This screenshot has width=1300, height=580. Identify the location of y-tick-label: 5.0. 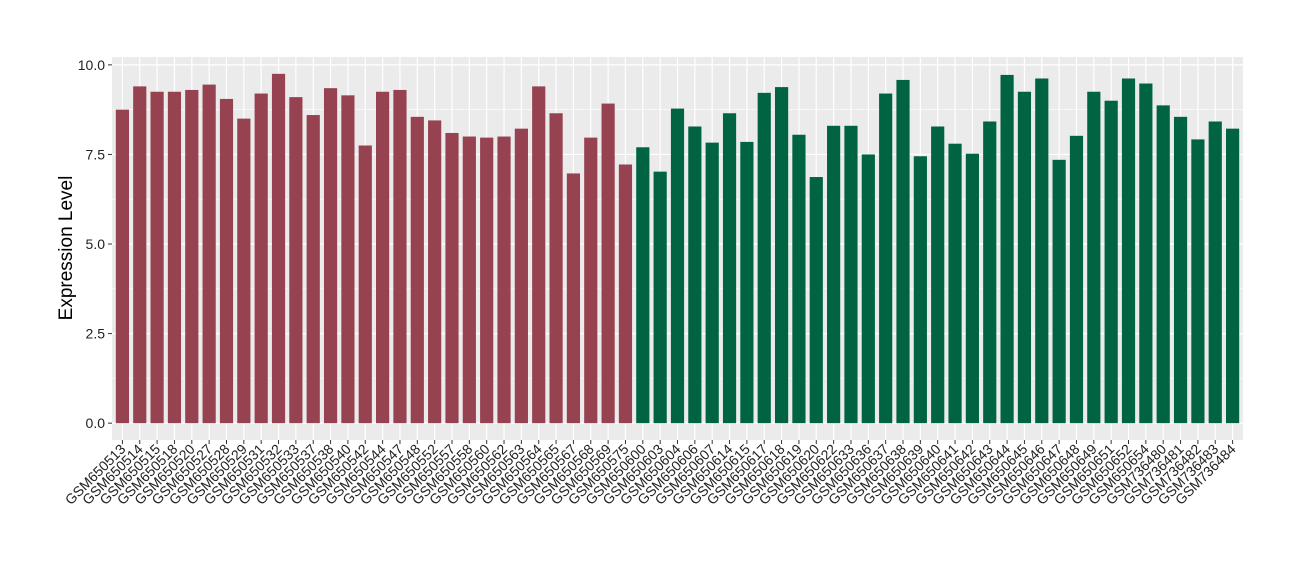
(96, 244).